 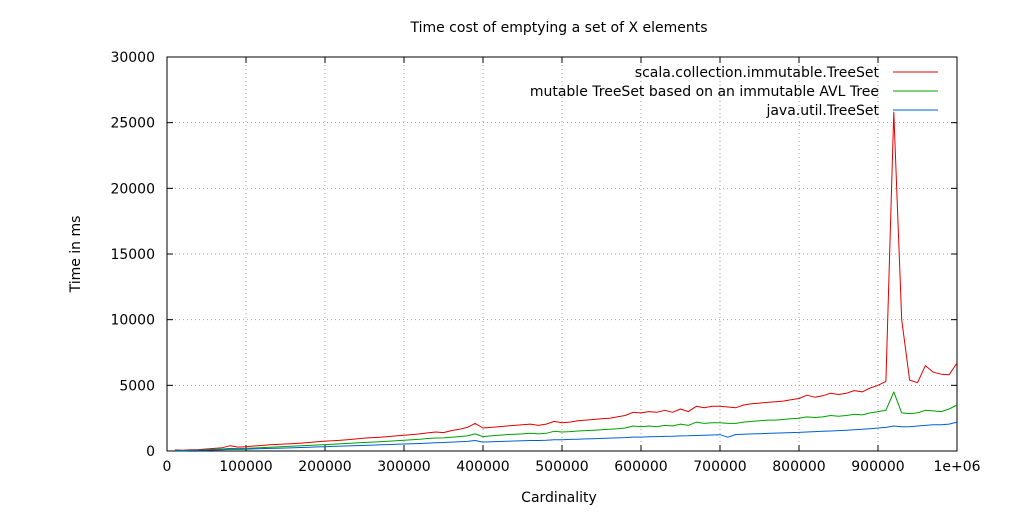 What do you see at coordinates (137, 386) in the screenshot?
I see `y-tick-label: 5000` at bounding box center [137, 386].